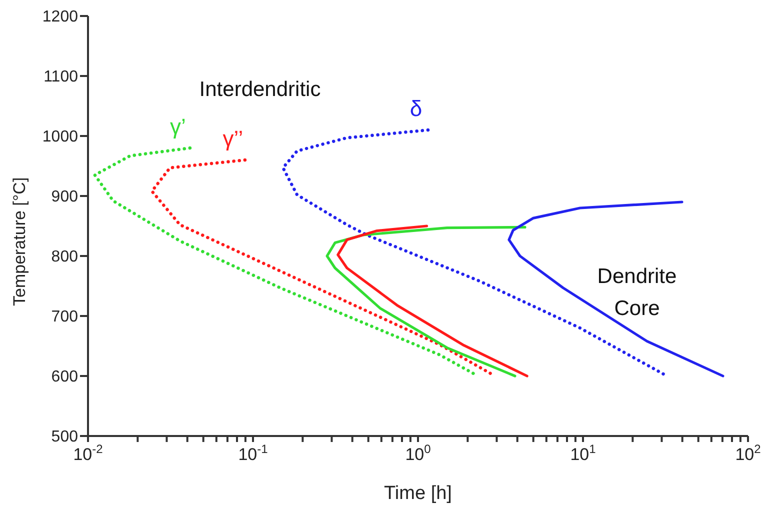  Describe the element at coordinates (637, 293) in the screenshot. I see `annotation: Dendrite Core` at that location.